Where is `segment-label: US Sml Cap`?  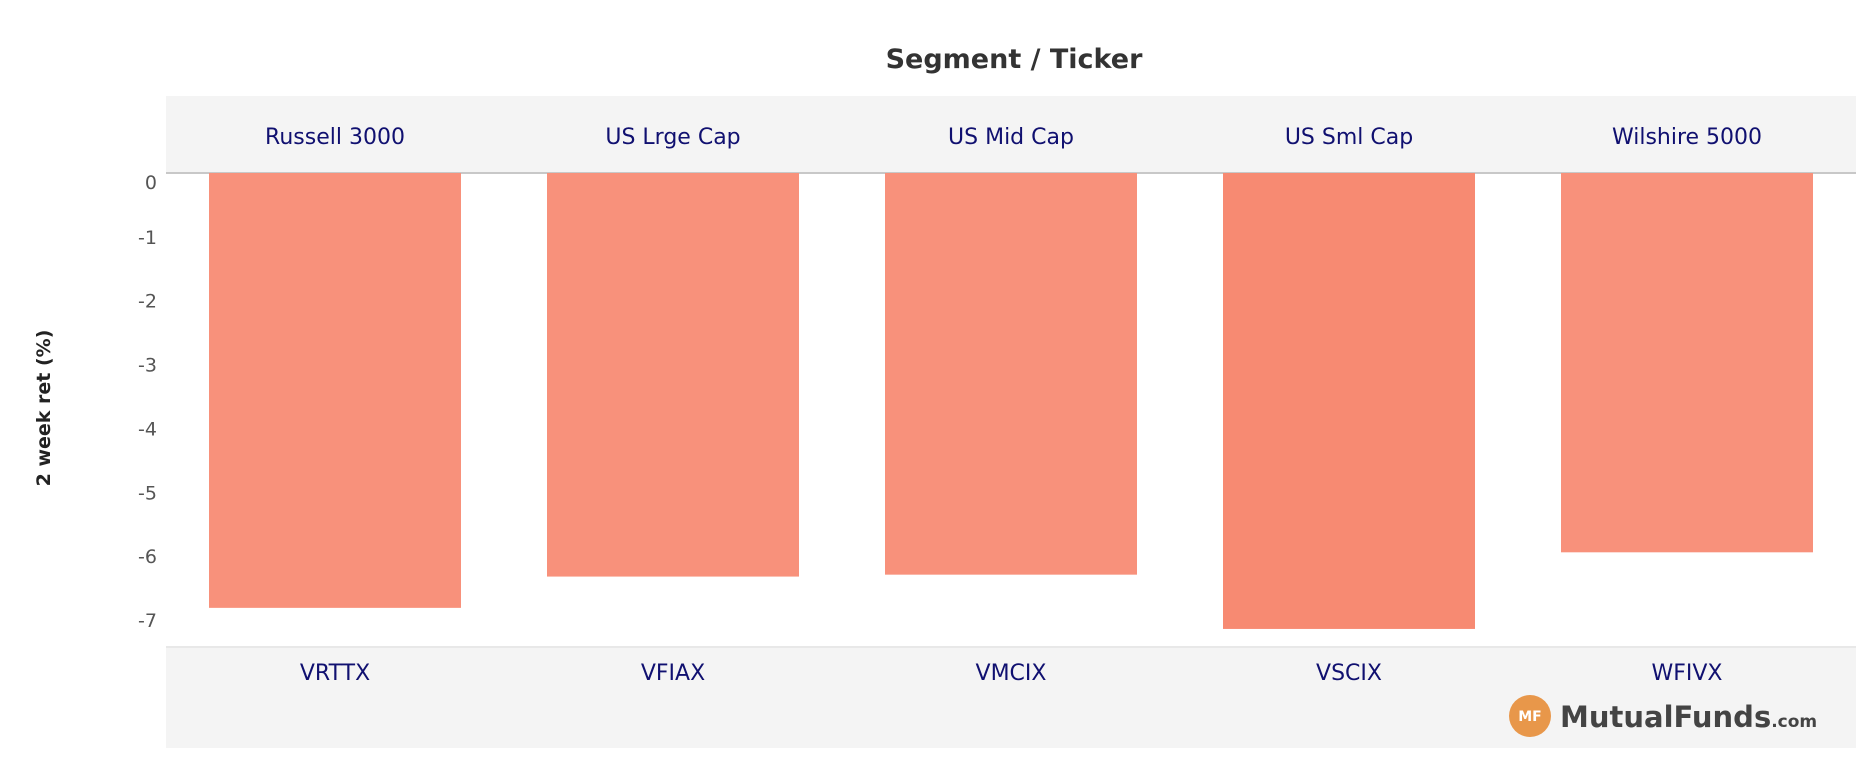
segment-label: US Sml Cap is located at coordinates (1349, 137).